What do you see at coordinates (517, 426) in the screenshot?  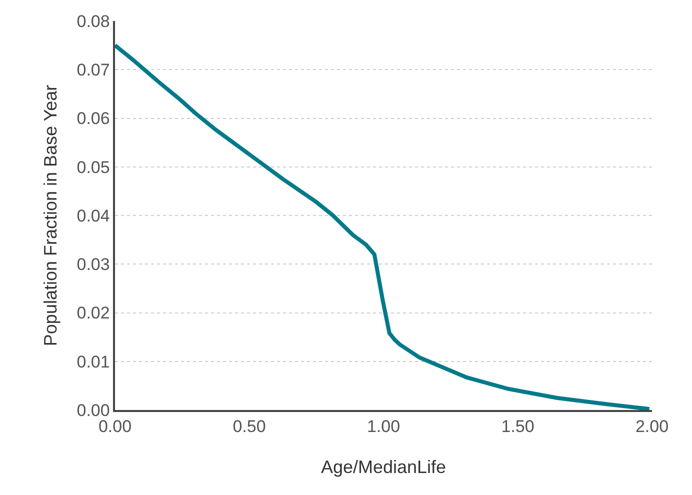 I see `x-tick-label: 1.50` at bounding box center [517, 426].